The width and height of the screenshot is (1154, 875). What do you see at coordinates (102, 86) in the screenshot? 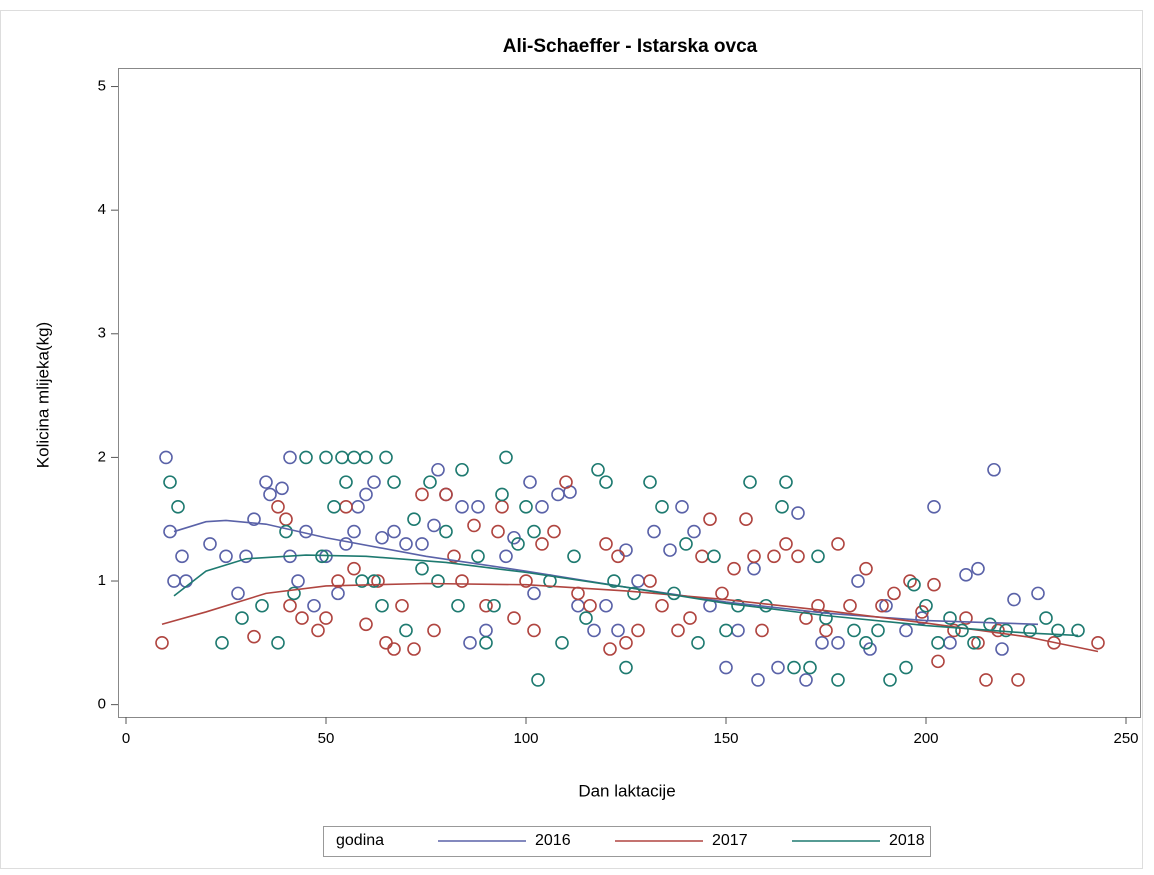
I see `y-tick-label: 5` at bounding box center [102, 86].